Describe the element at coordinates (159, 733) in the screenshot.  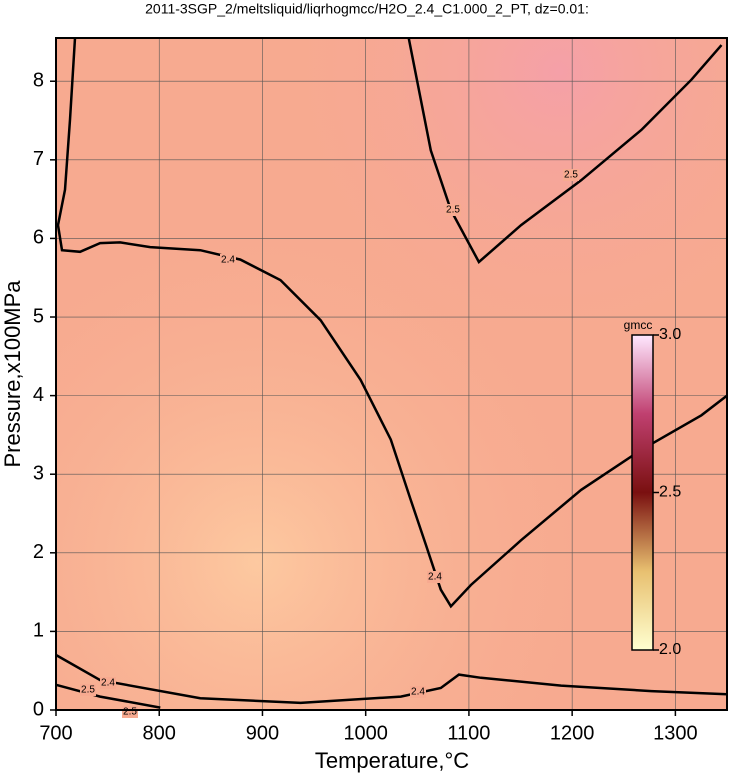
I see `x-tick-label: 800` at that location.